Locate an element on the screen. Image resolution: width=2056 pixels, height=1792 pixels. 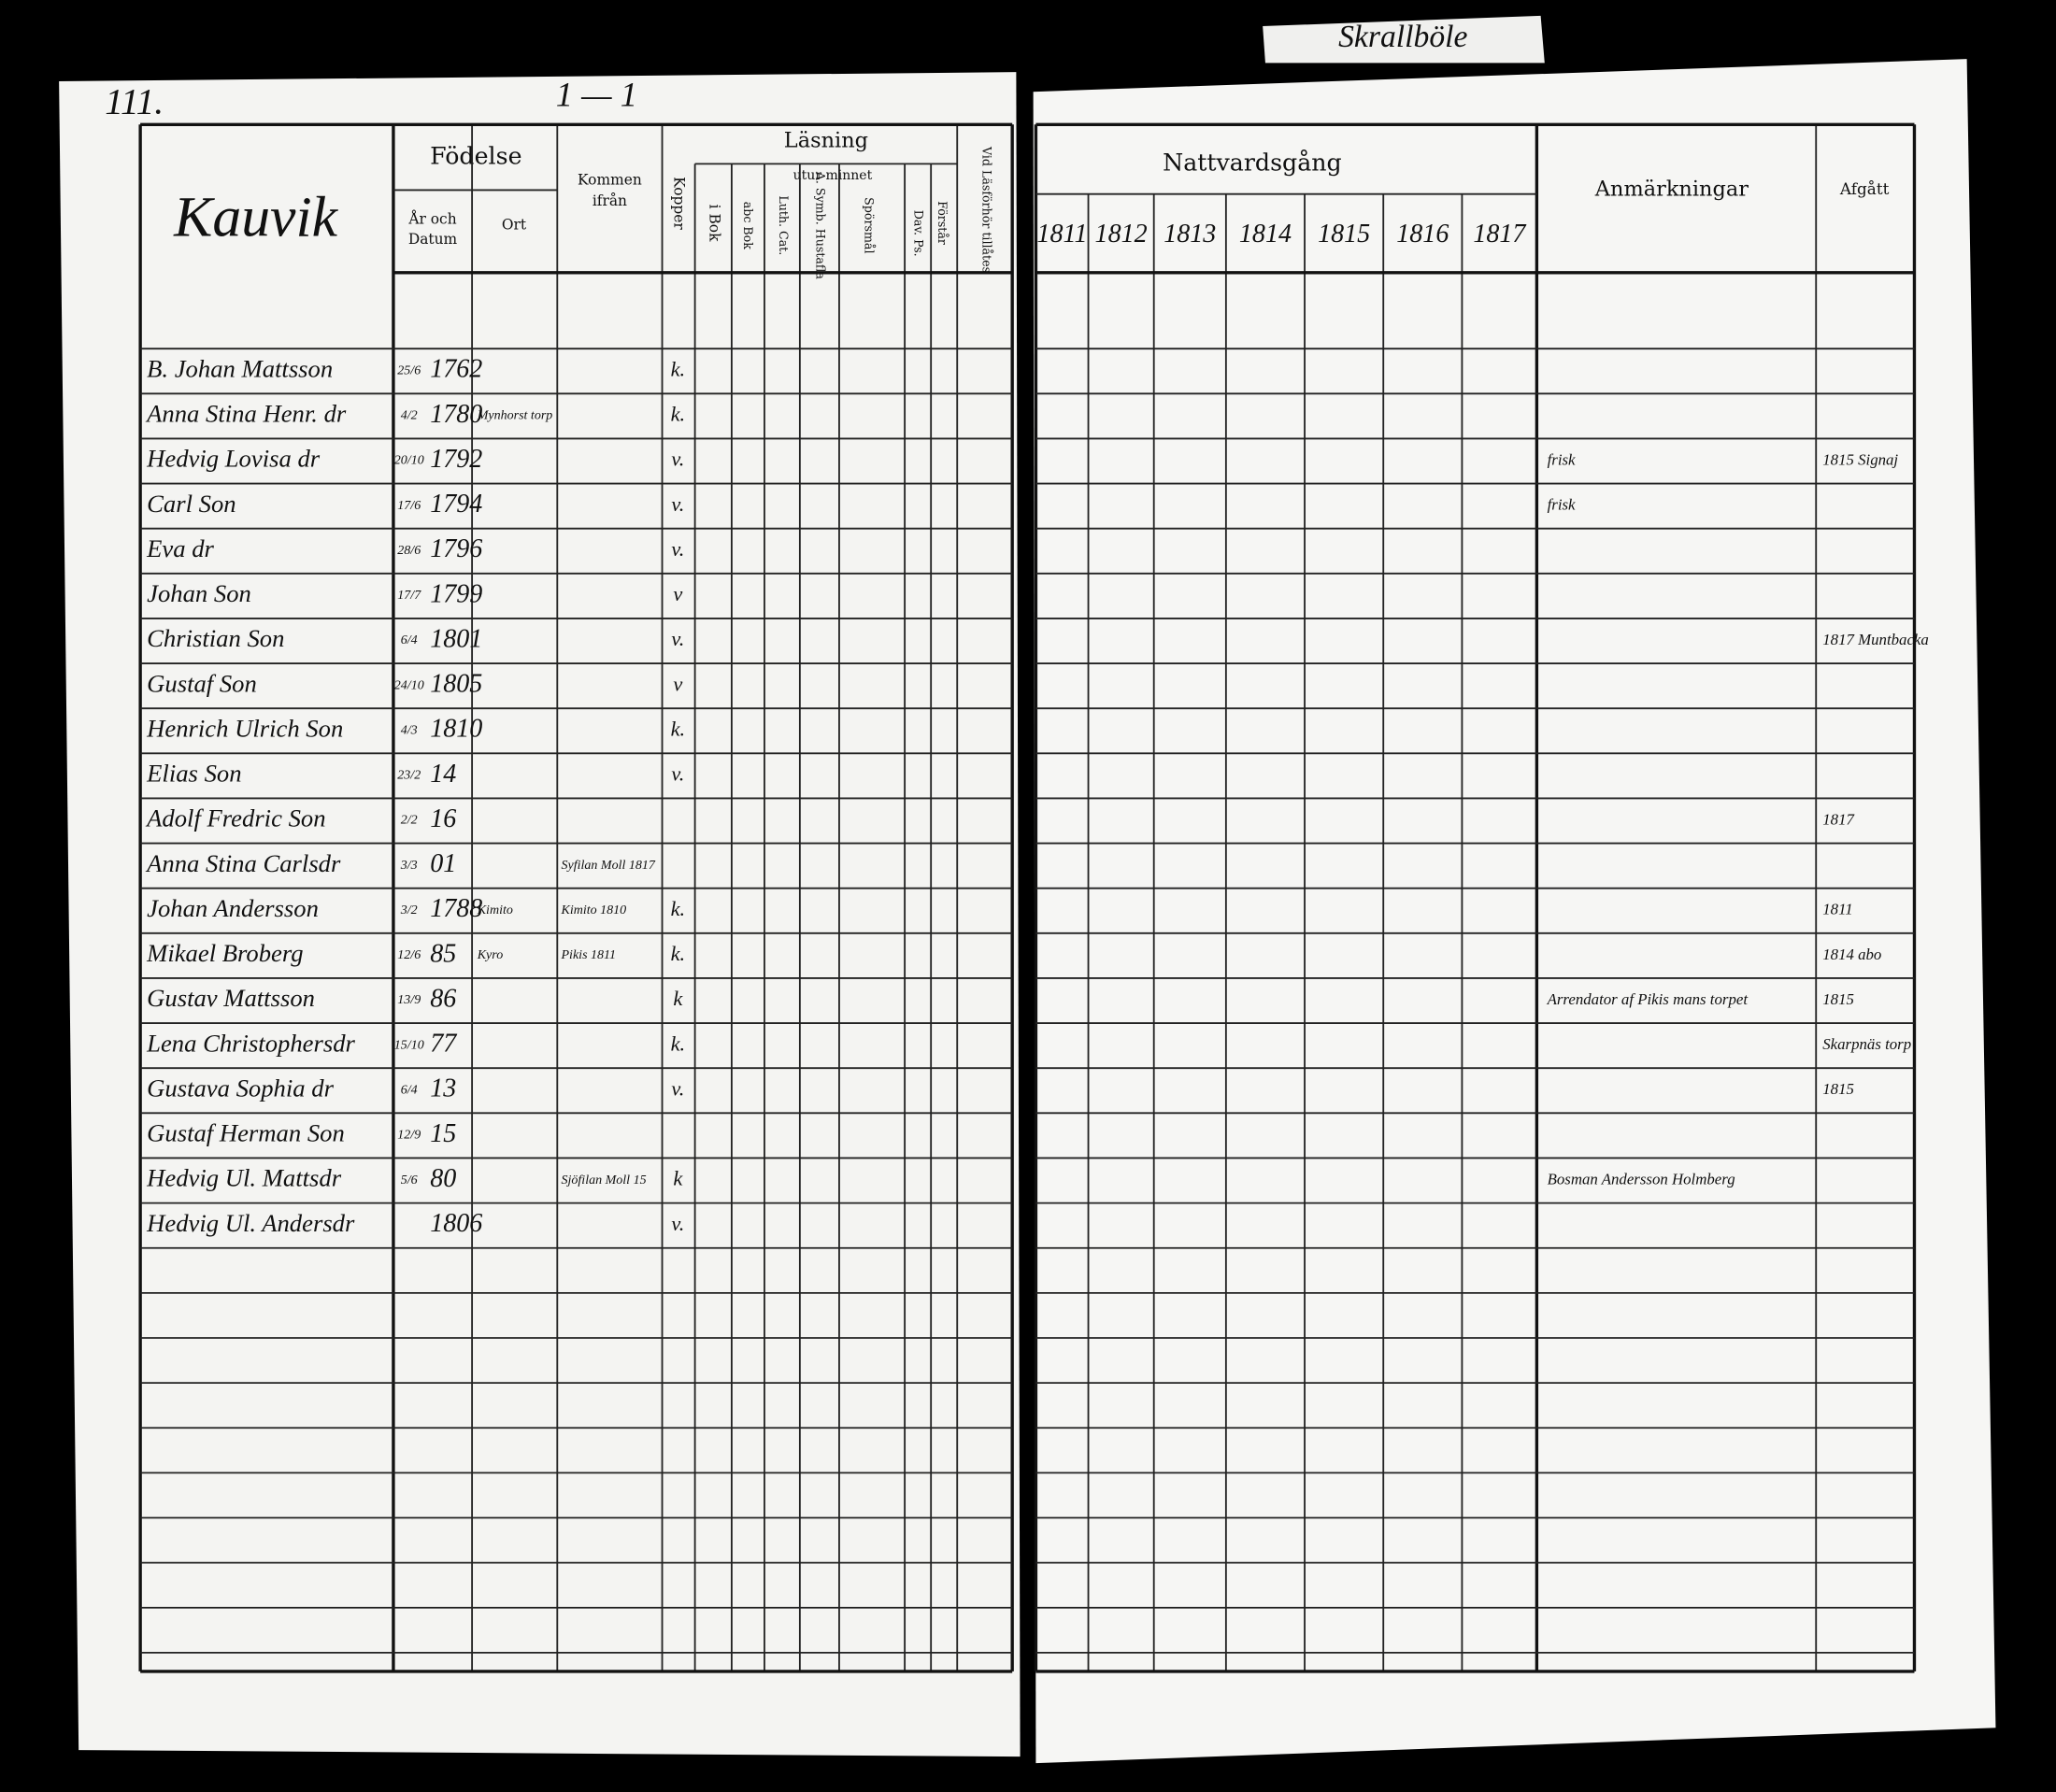
birth-year: 1794 is located at coordinates (456, 504).